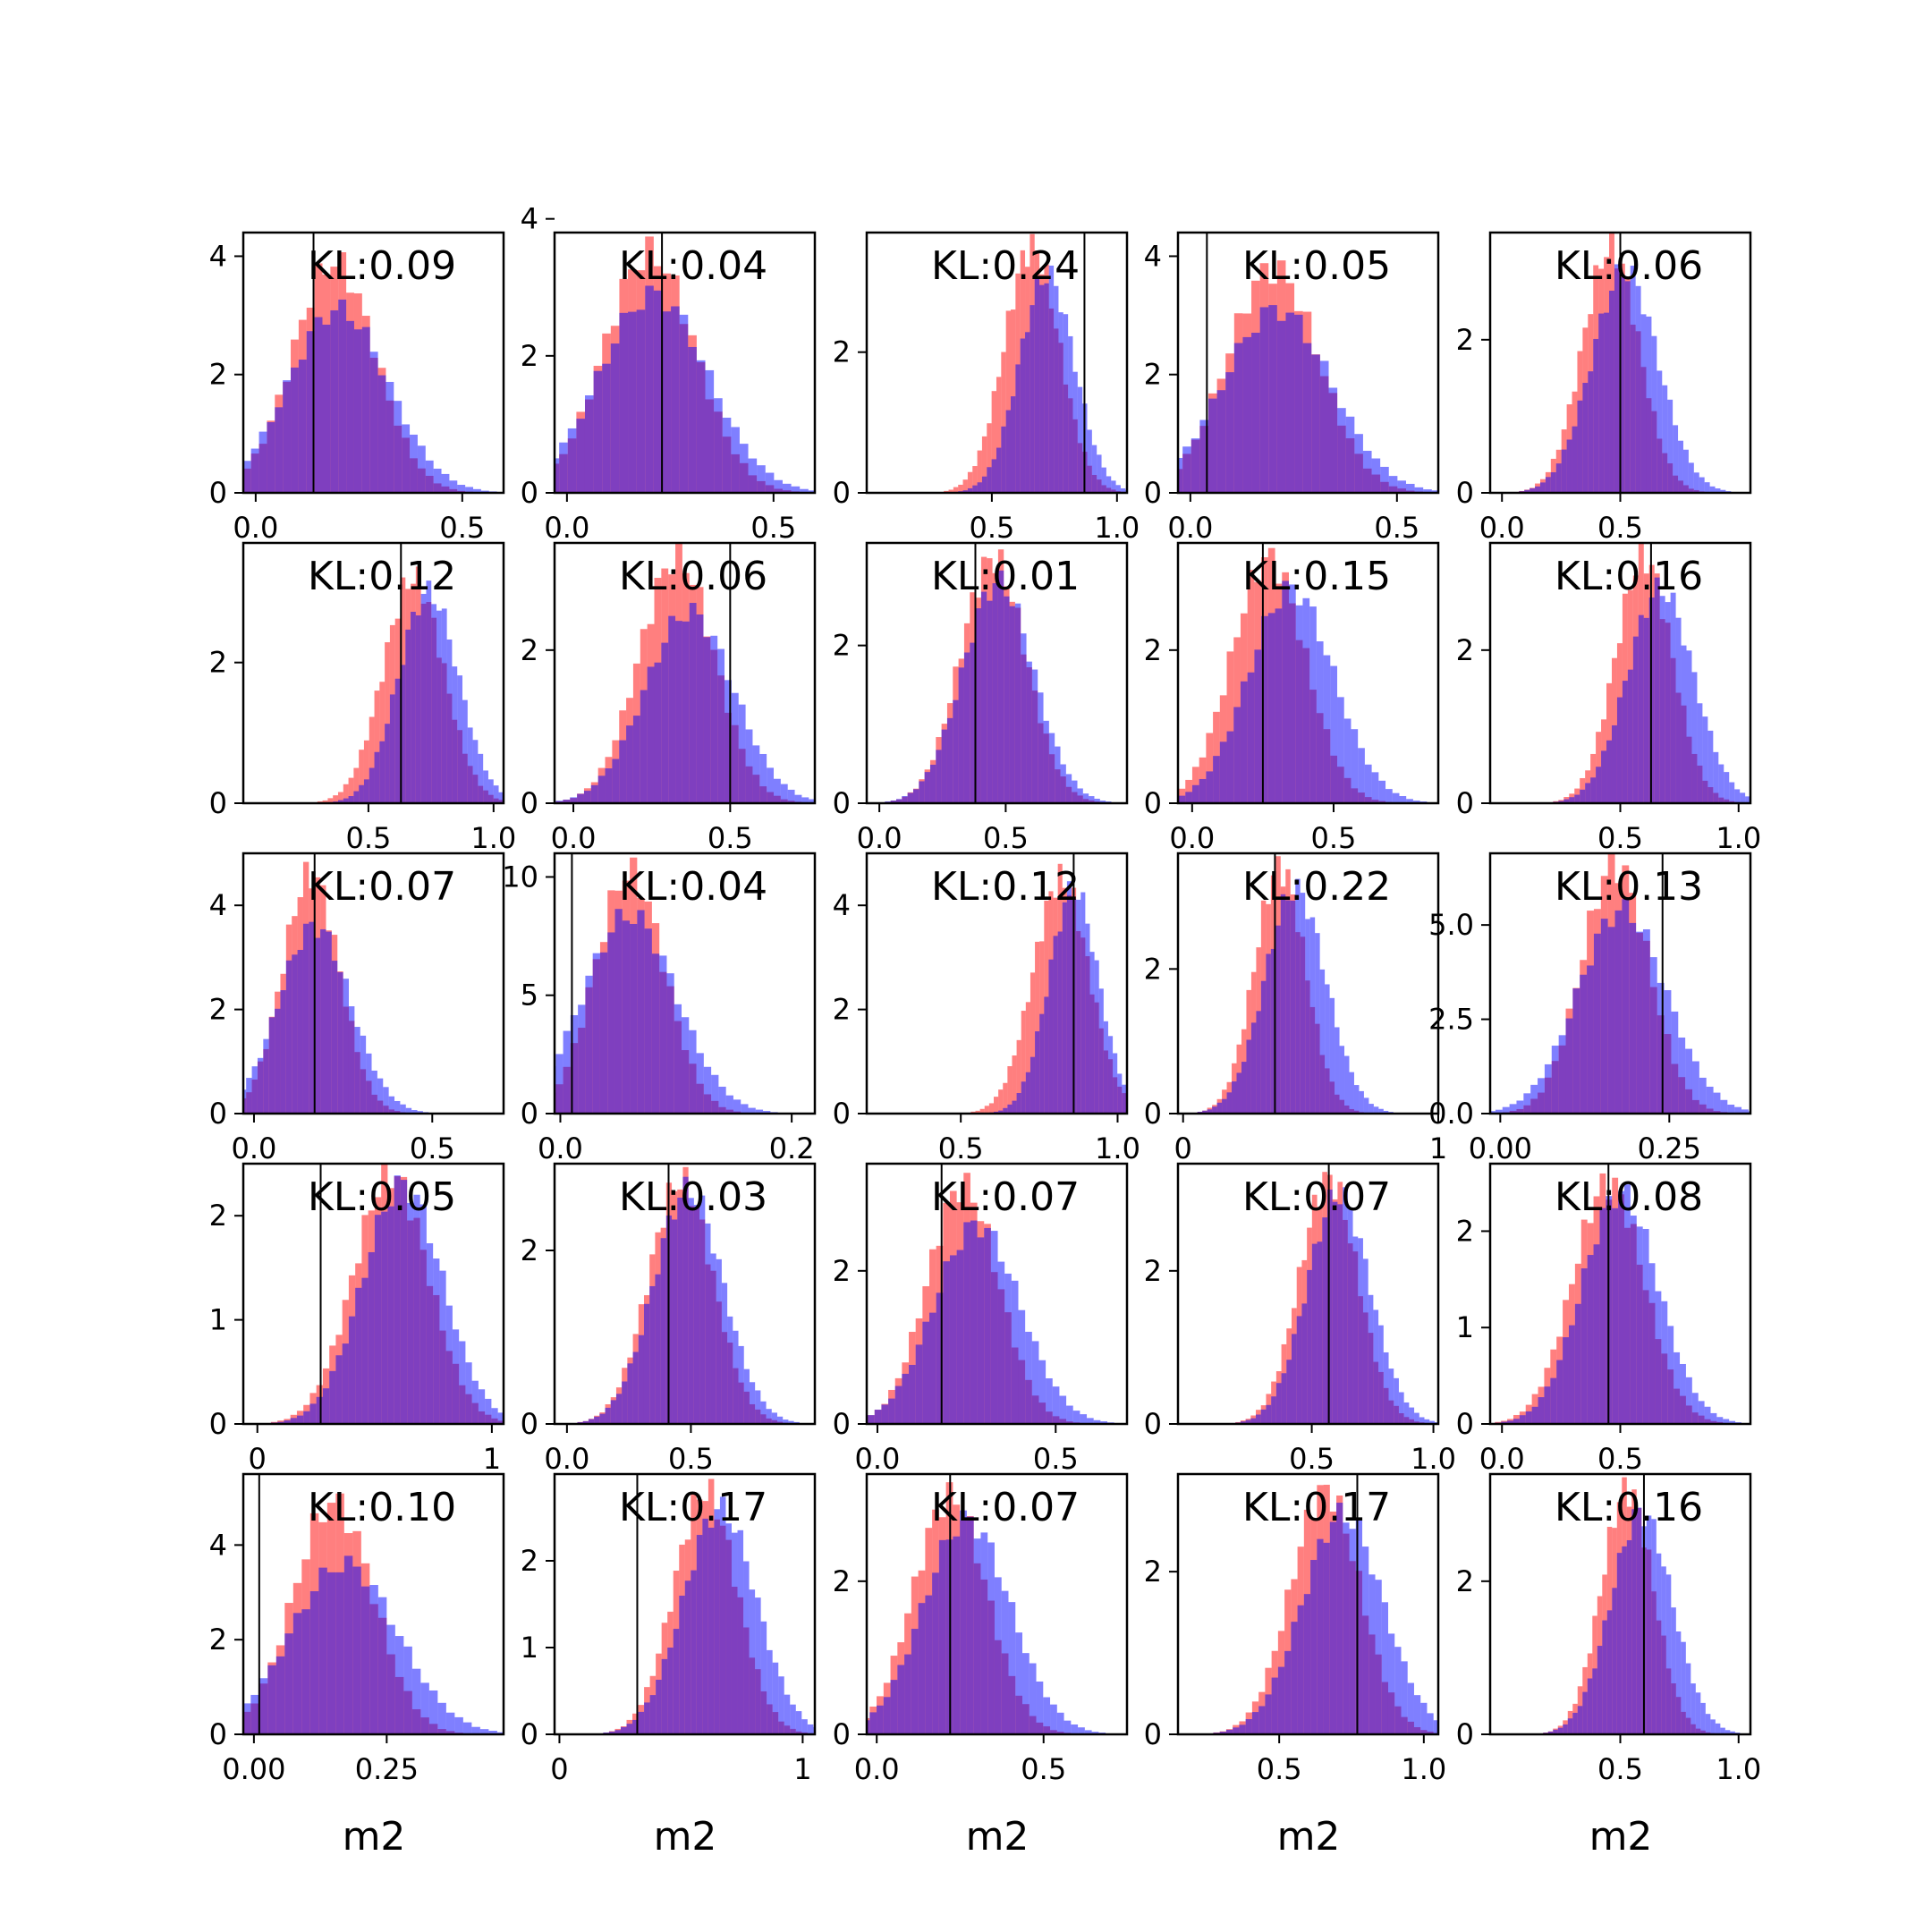 The width and height of the screenshot is (1932, 1932). I want to click on x-tick-label: 1.0, so click(1423, 1769).